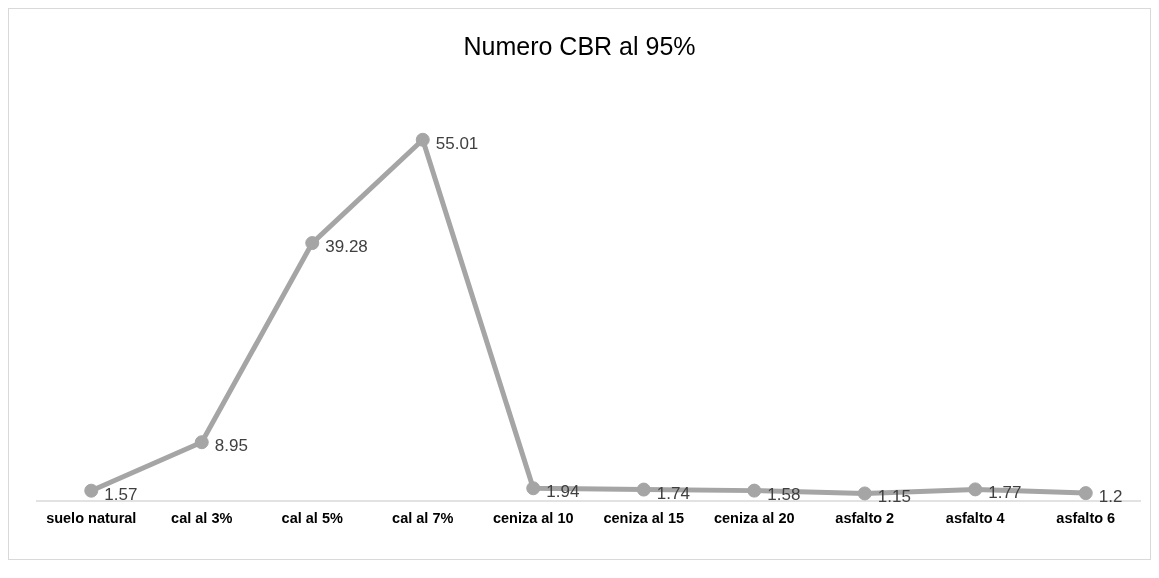  Describe the element at coordinates (1110, 497) in the screenshot. I see `data-label: 1.2` at that location.